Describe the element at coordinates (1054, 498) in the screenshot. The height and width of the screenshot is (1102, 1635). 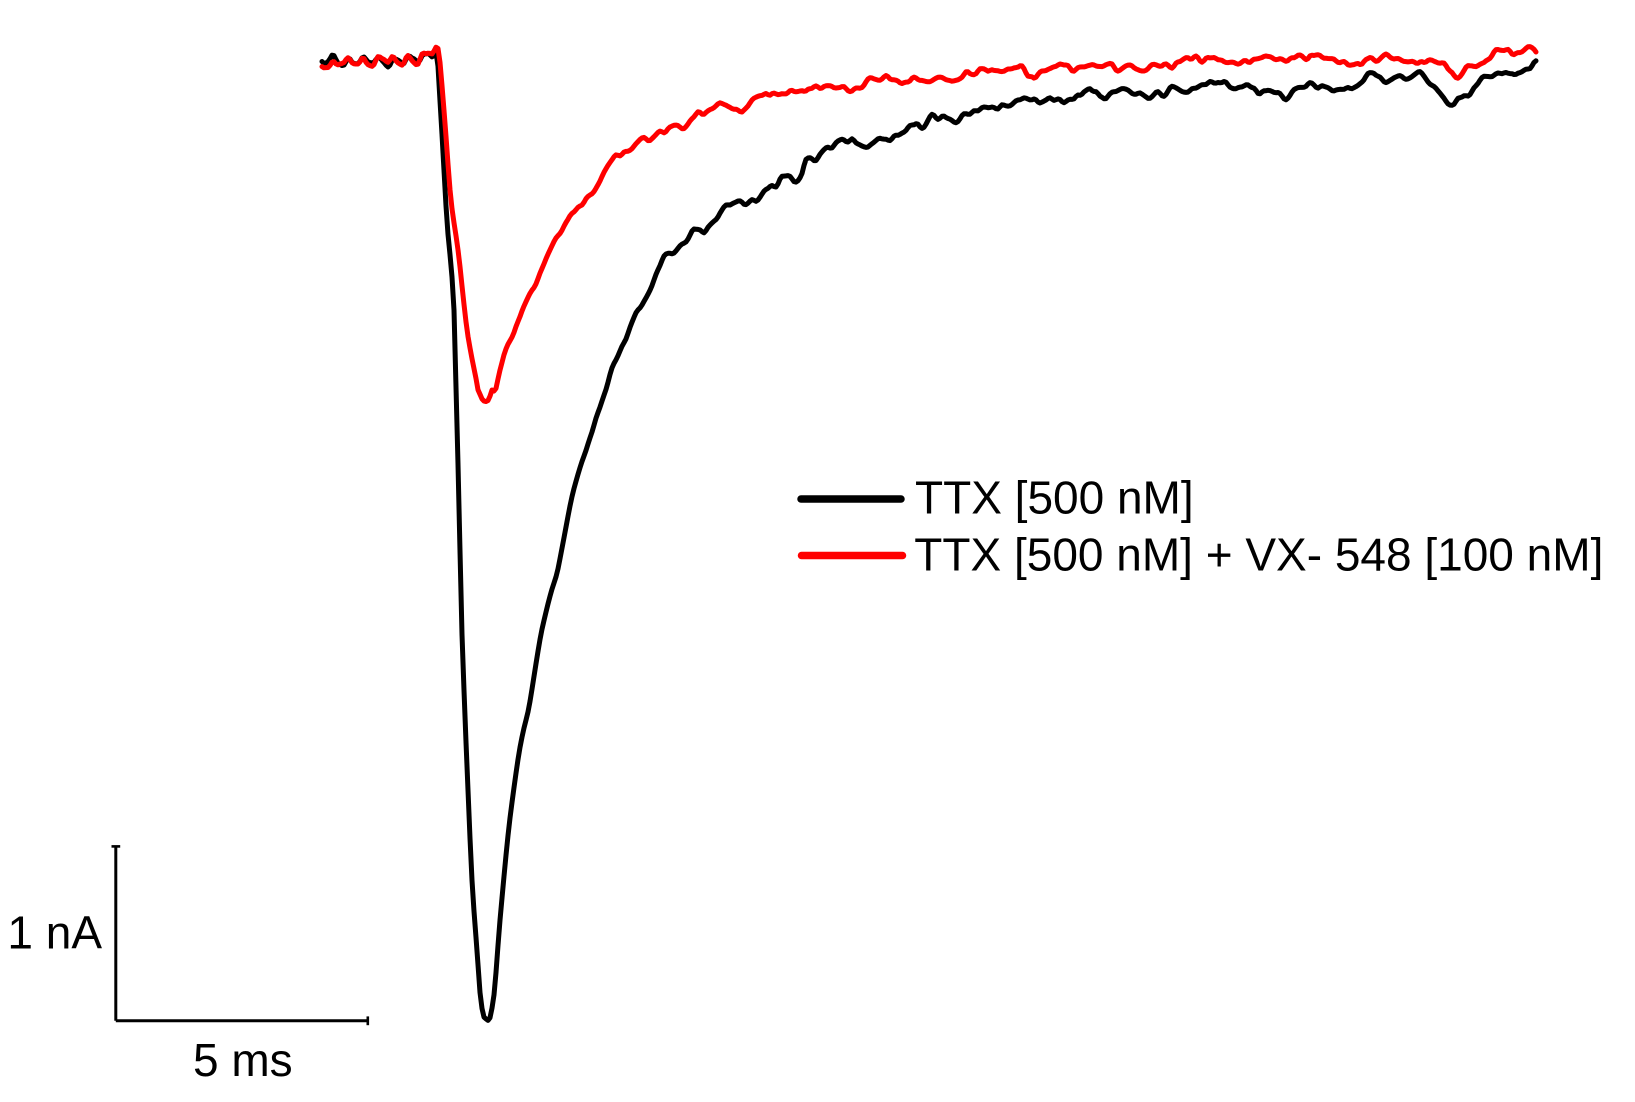
I see `svg-text: TTX [500 nM]` at that location.